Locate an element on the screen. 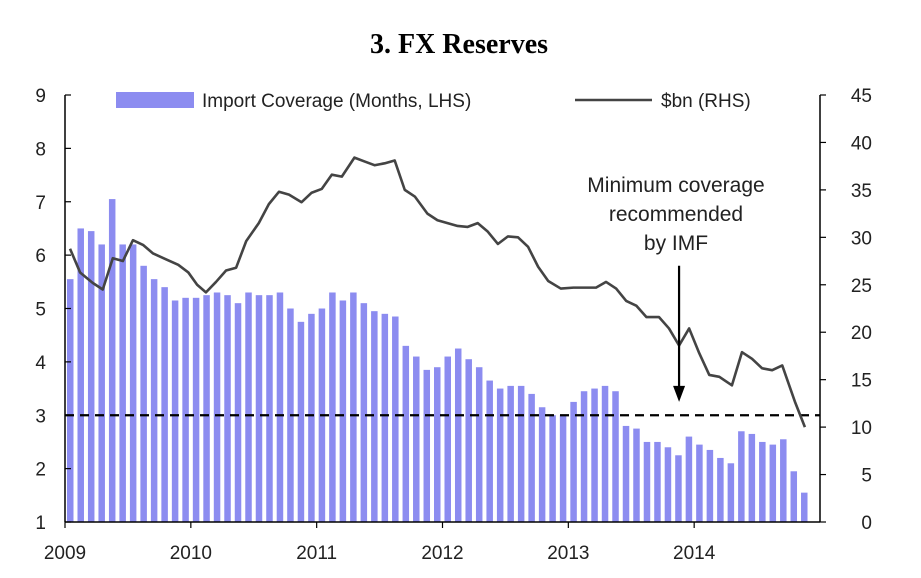 This screenshot has width=921, height=578. right-tick-label: 35 is located at coordinates (861, 191).